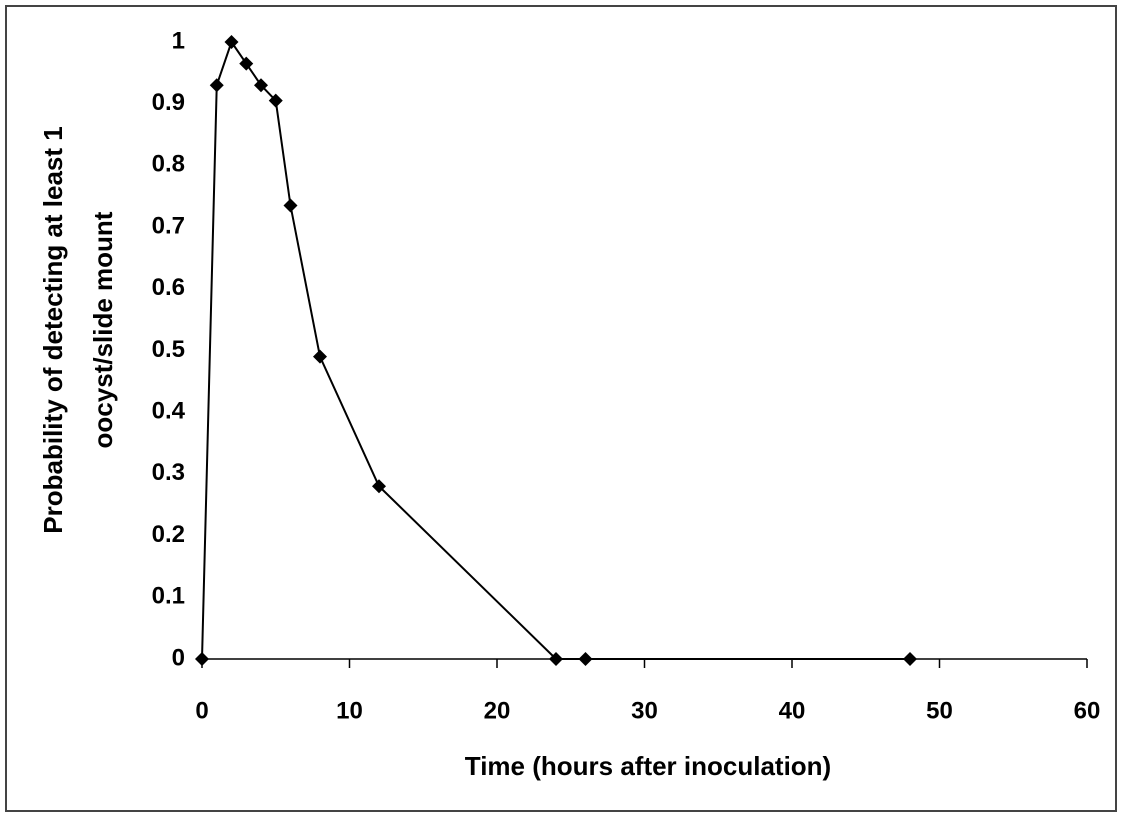 The width and height of the screenshot is (1123, 816). What do you see at coordinates (644, 710) in the screenshot?
I see `x-tick-label: 30` at bounding box center [644, 710].